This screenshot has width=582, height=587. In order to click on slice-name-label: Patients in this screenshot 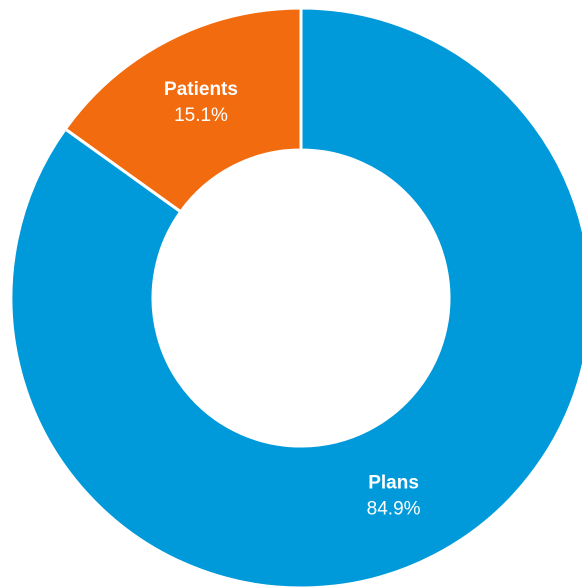, I will do `click(201, 89)`.